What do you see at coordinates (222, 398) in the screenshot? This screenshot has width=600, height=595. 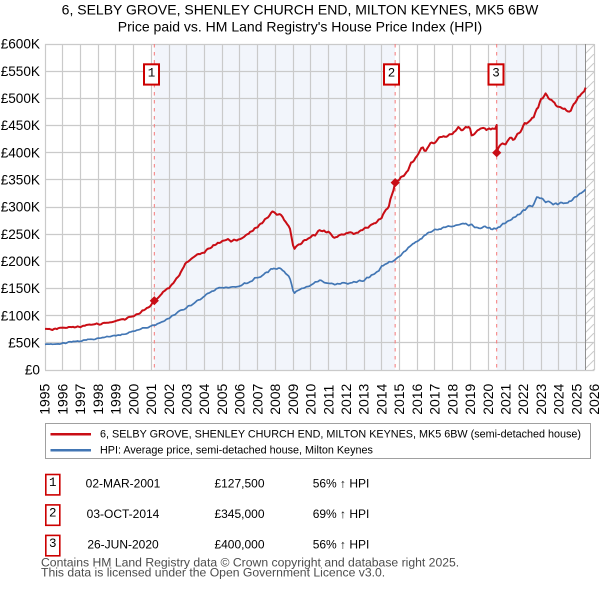 I see `svg-text: 2005` at bounding box center [222, 398].